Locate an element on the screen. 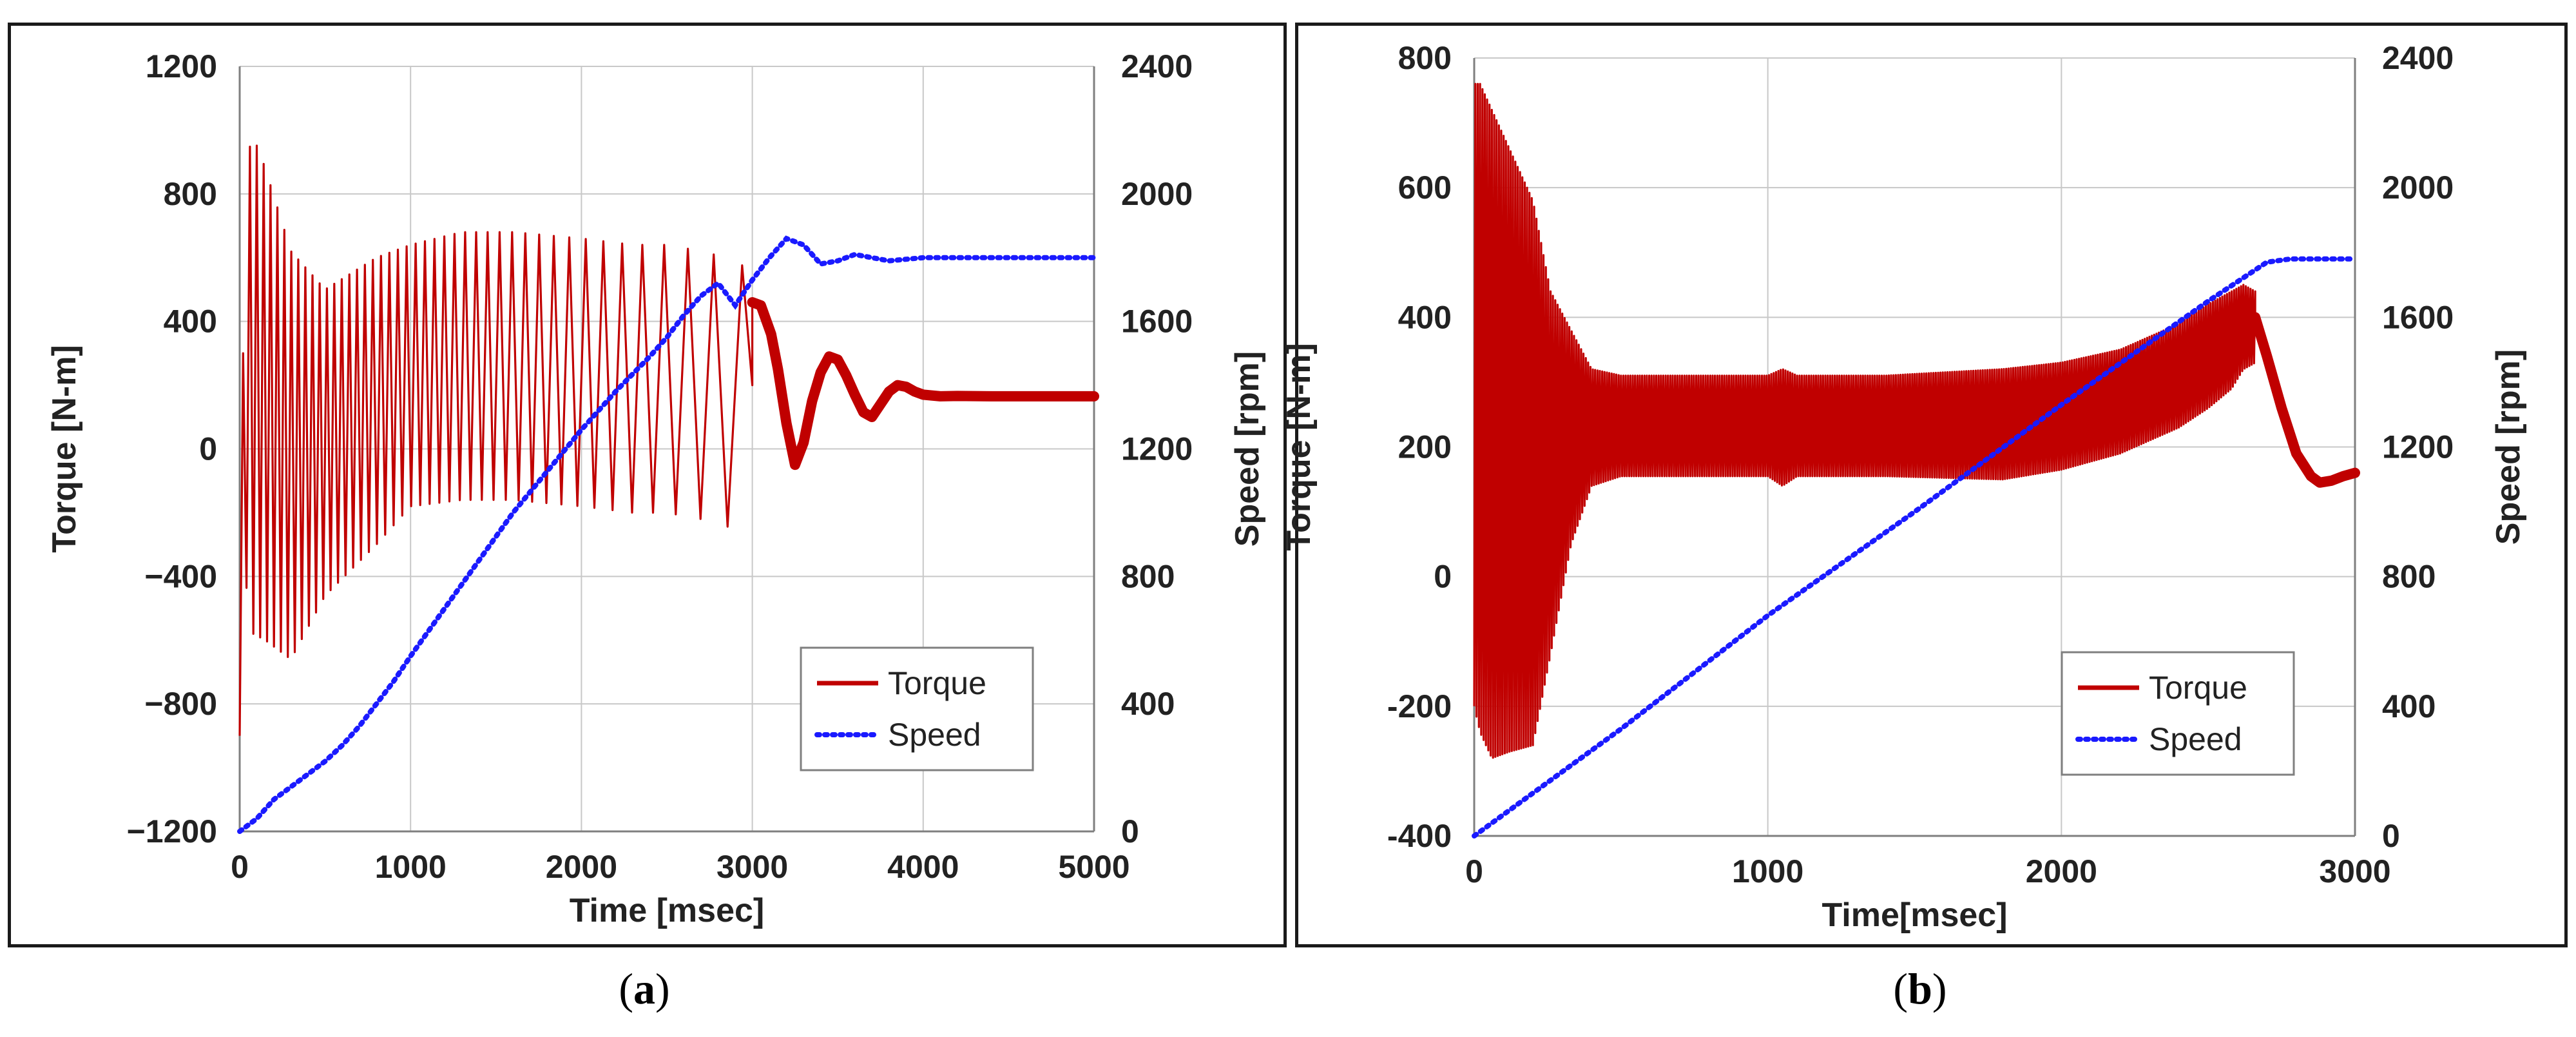  chart-b-xtick: 0 is located at coordinates (1474, 871).